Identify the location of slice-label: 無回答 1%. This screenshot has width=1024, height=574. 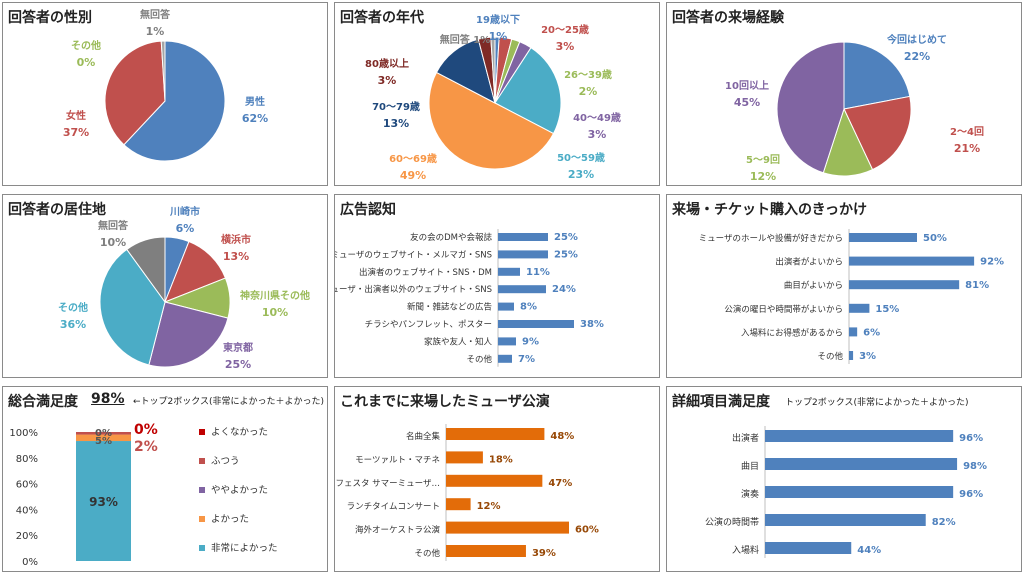
(465, 39).